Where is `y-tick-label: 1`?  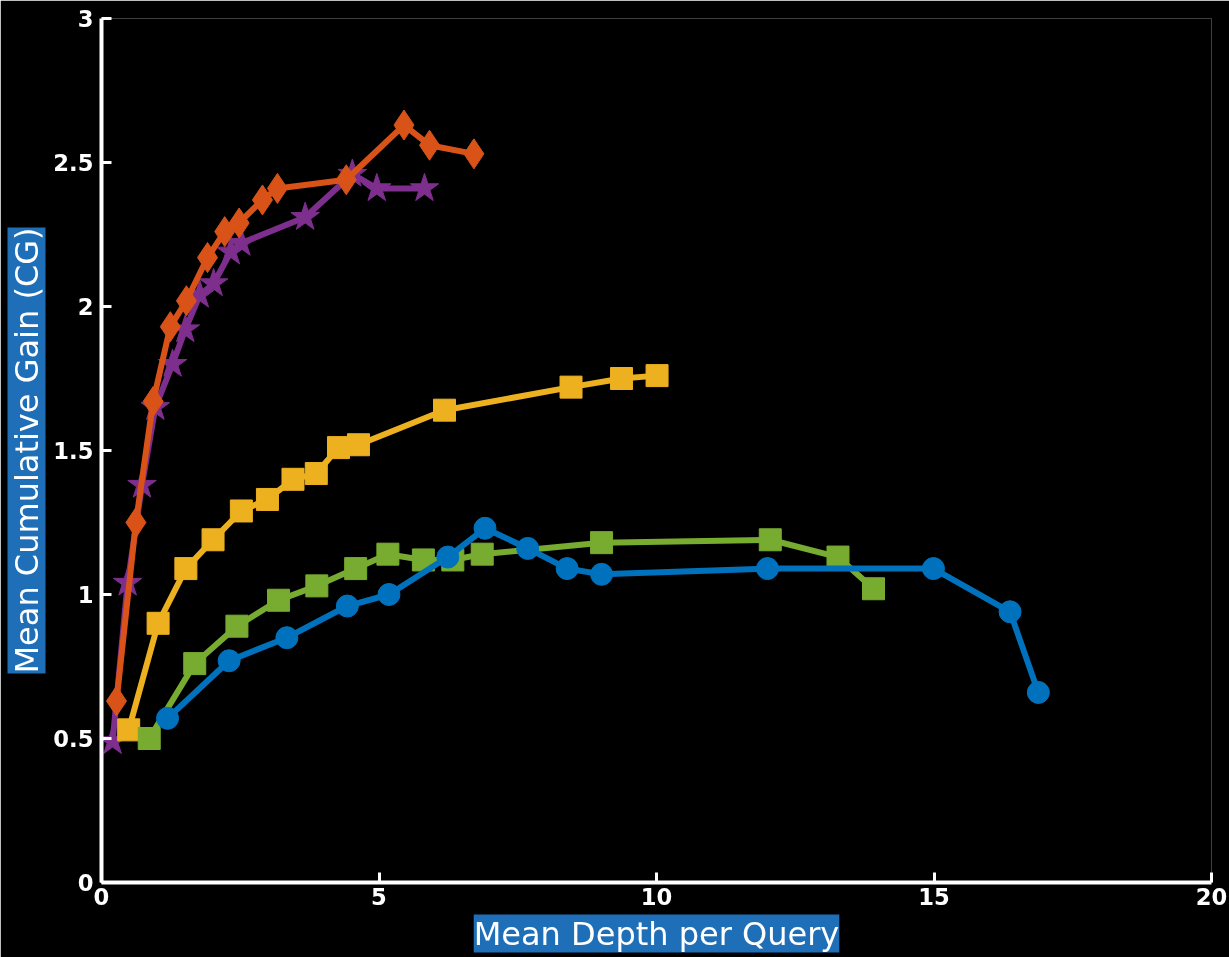
y-tick-label: 1 is located at coordinates (85, 595).